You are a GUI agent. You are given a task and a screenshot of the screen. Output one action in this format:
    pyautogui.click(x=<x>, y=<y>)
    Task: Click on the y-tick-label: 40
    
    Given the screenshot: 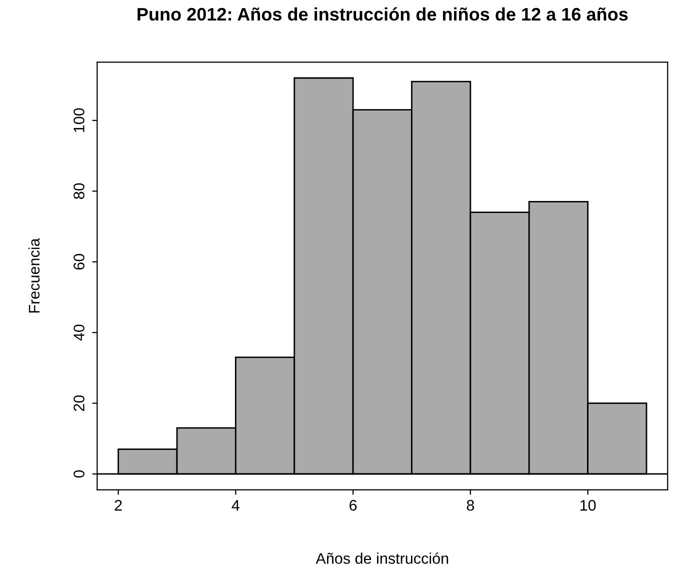 What is the action you would take?
    pyautogui.click(x=79, y=332)
    